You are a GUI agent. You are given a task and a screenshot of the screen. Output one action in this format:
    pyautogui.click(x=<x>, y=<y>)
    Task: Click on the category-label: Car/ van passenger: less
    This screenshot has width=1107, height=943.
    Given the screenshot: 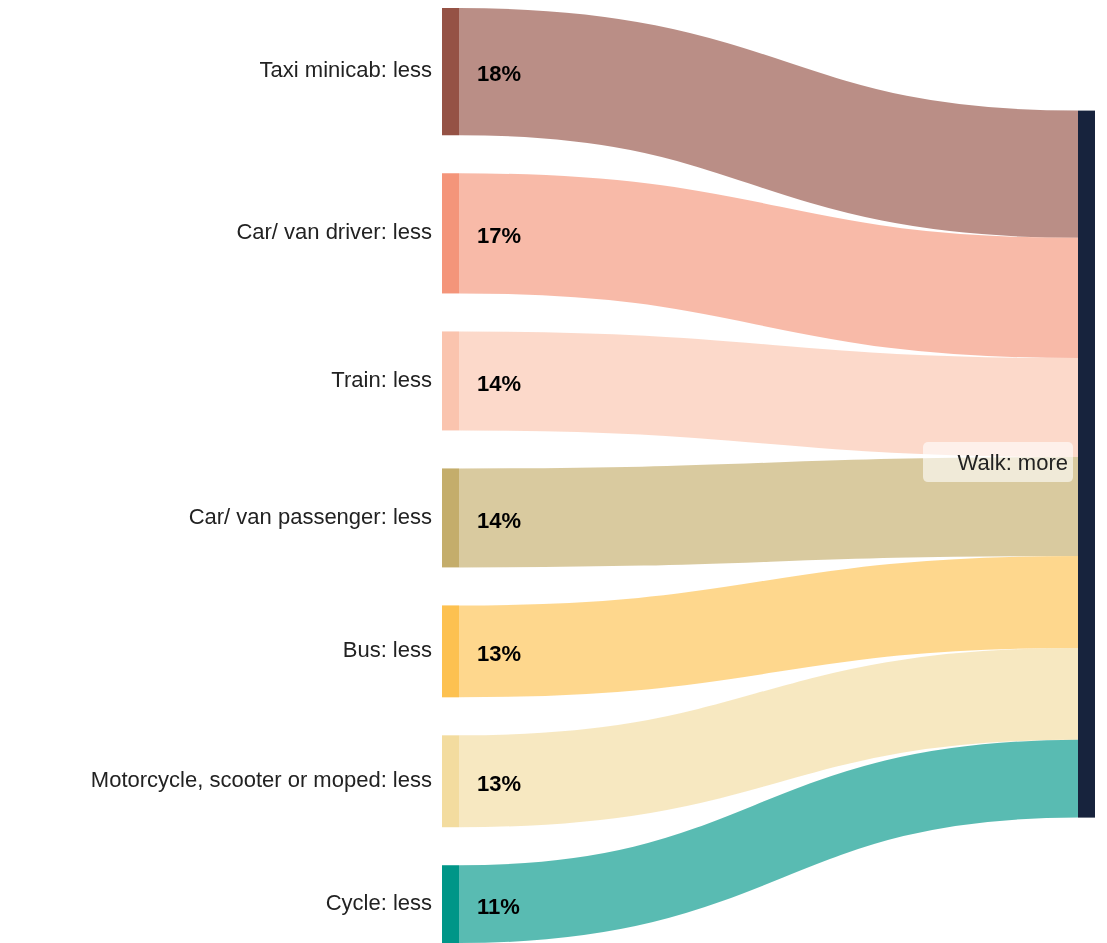 What is the action you would take?
    pyautogui.click(x=310, y=516)
    